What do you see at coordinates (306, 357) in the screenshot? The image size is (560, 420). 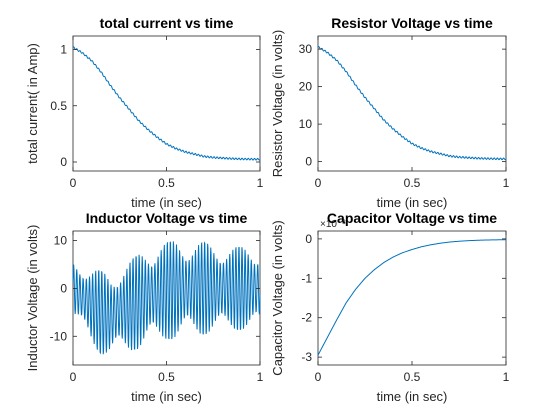 I see `y-tick-label: -3` at bounding box center [306, 357].